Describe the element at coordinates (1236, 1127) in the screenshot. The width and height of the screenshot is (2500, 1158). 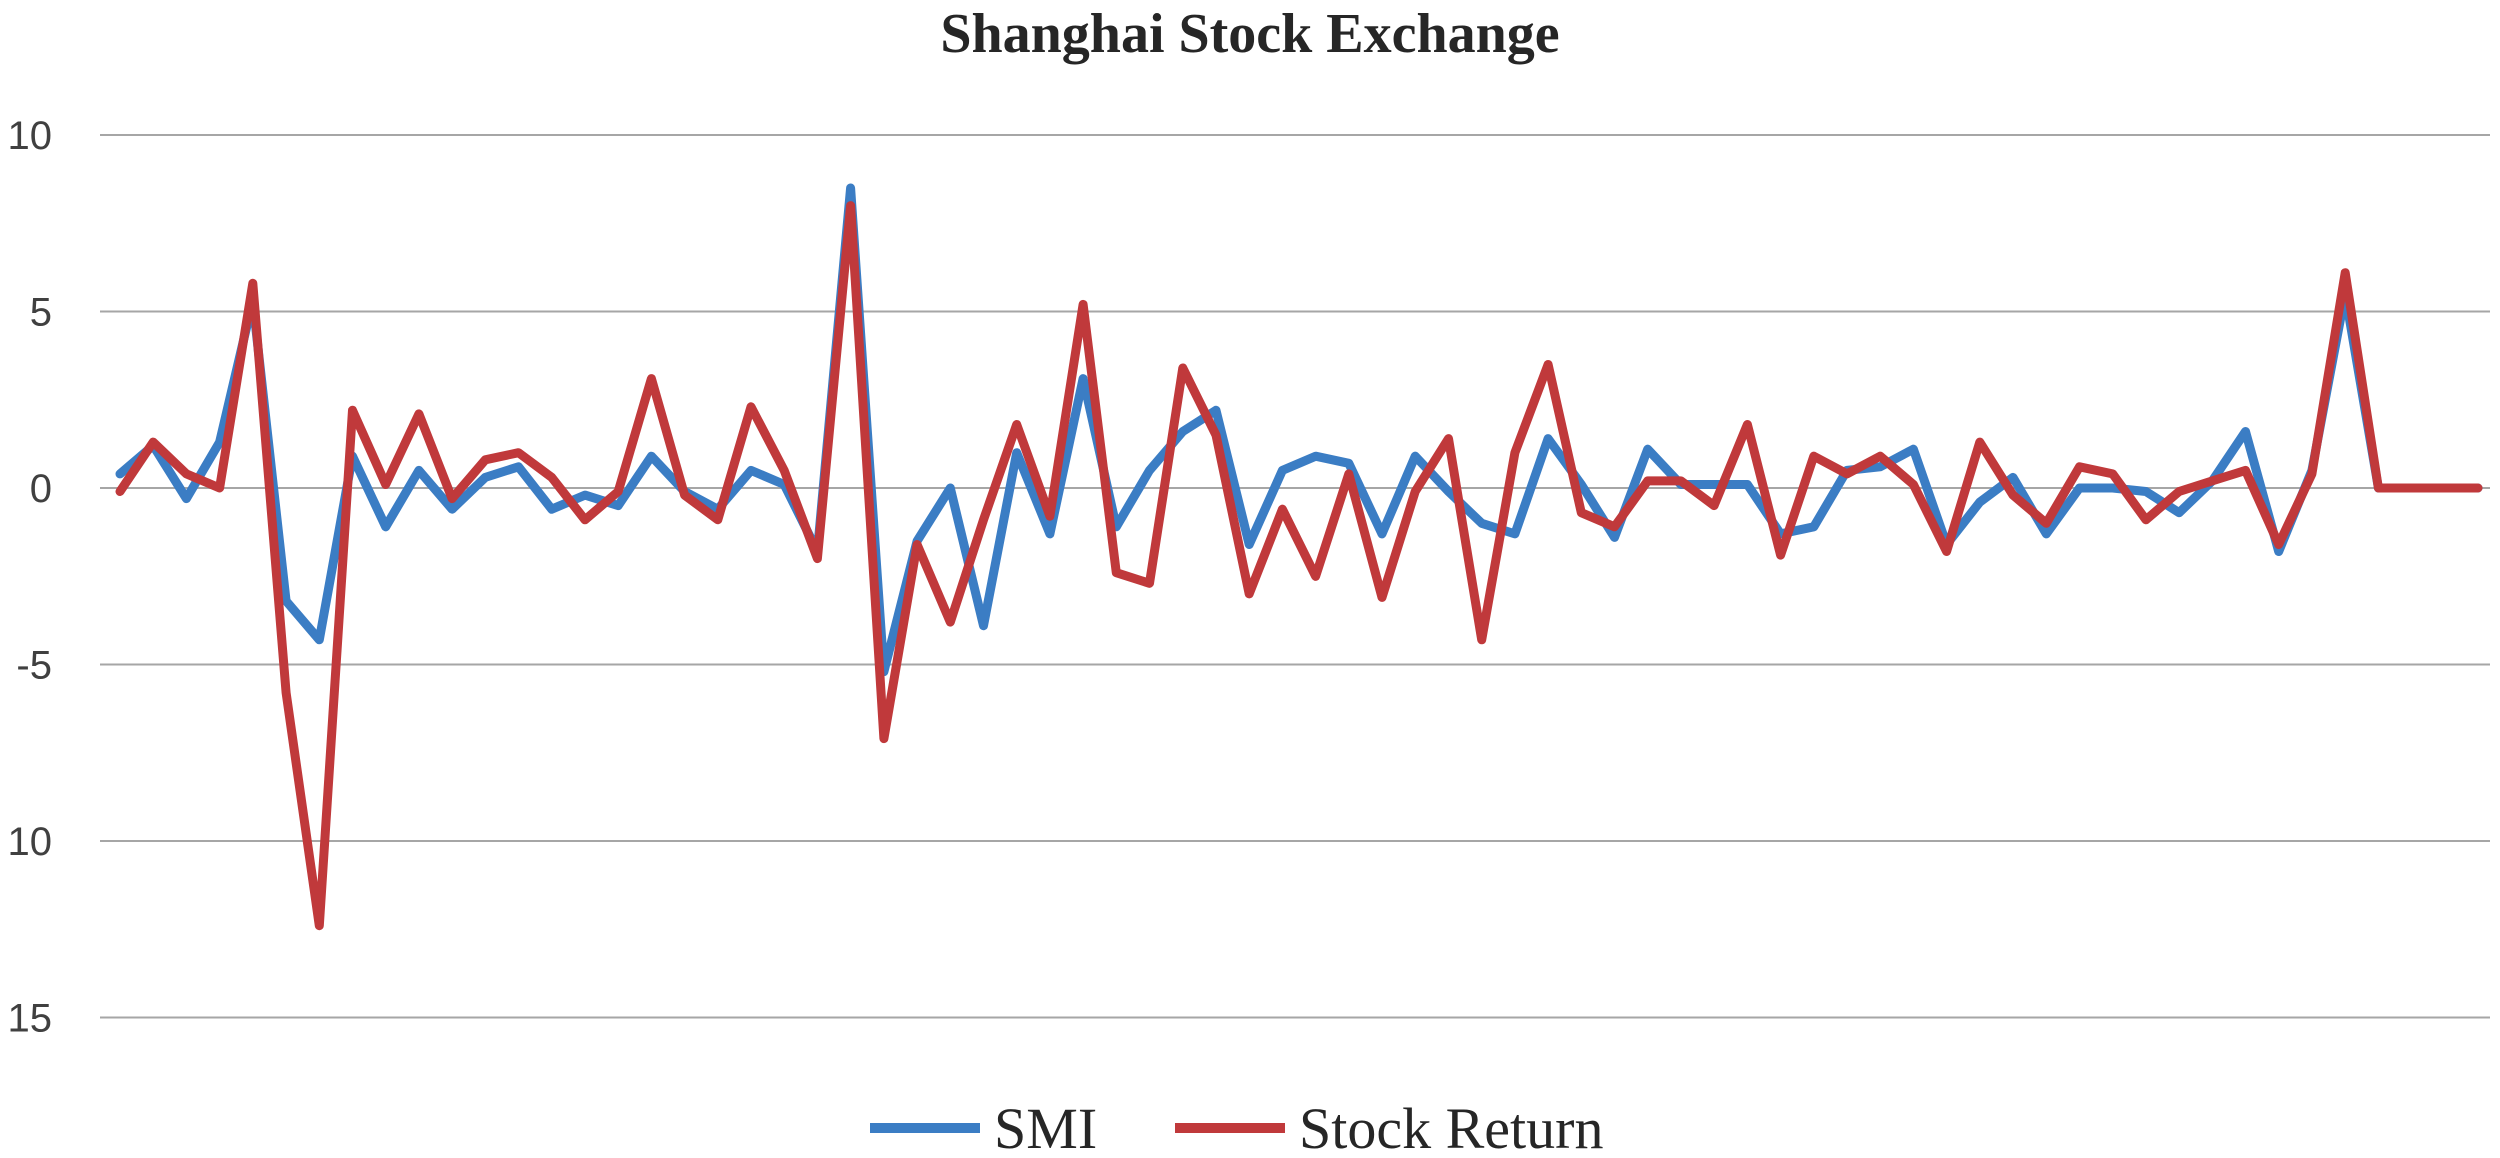
I see `legend: SMI Stock Return` at that location.